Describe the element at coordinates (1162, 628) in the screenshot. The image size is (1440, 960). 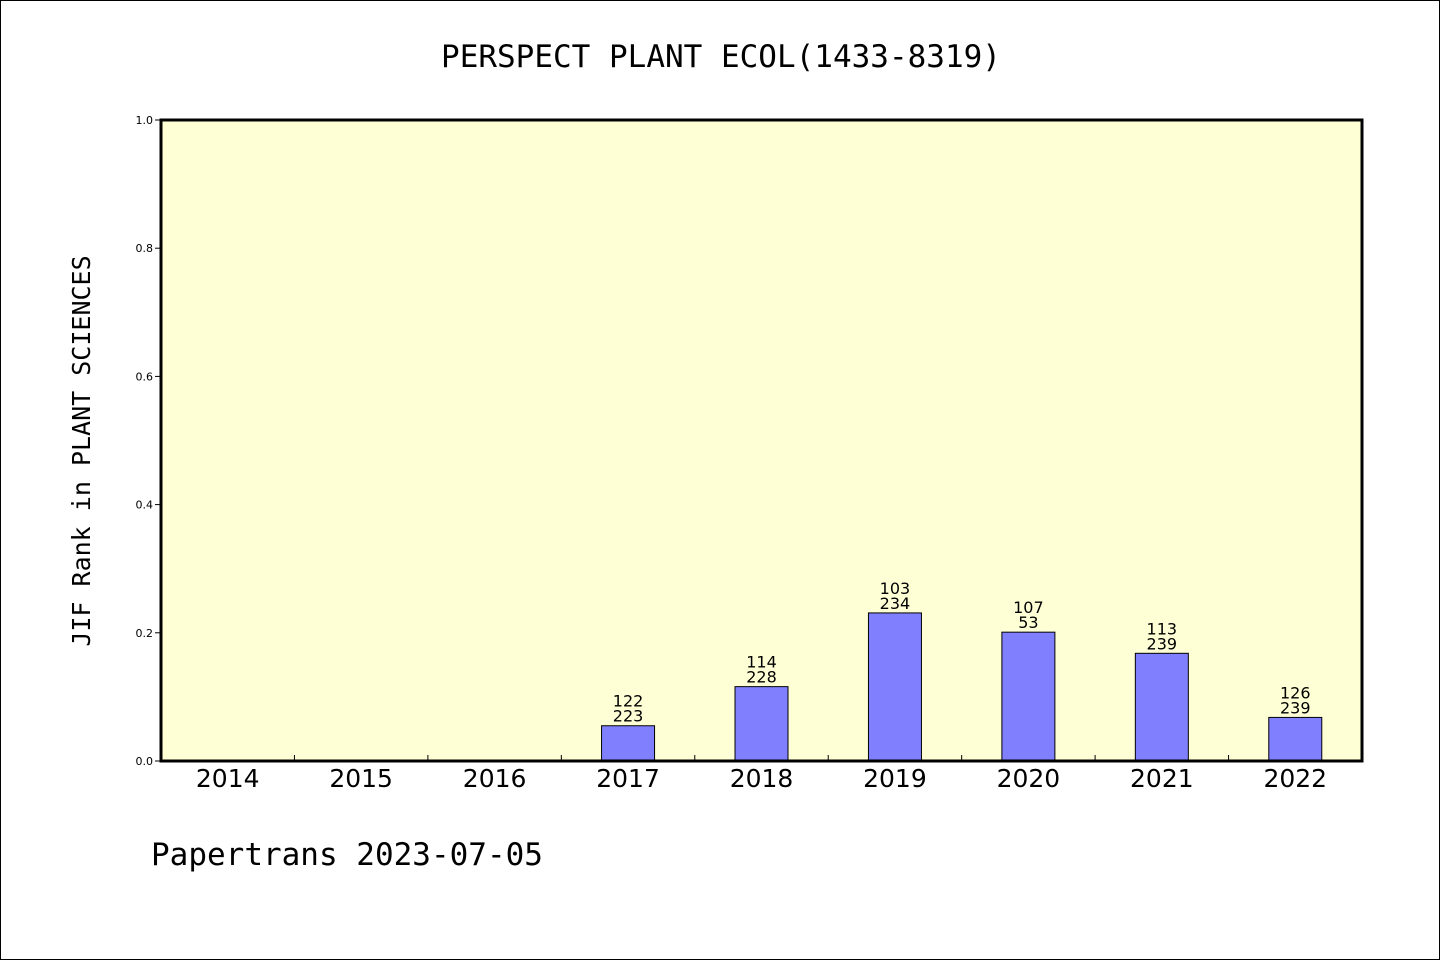
I see `bar-rank-label: 113` at that location.